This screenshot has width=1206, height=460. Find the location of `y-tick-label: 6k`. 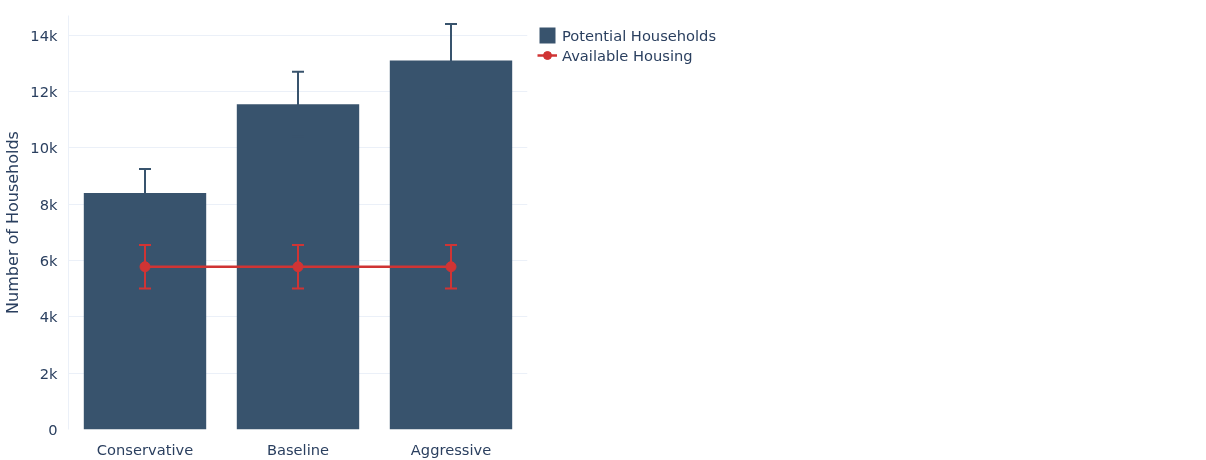

y-tick-label: 6k is located at coordinates (49, 261).